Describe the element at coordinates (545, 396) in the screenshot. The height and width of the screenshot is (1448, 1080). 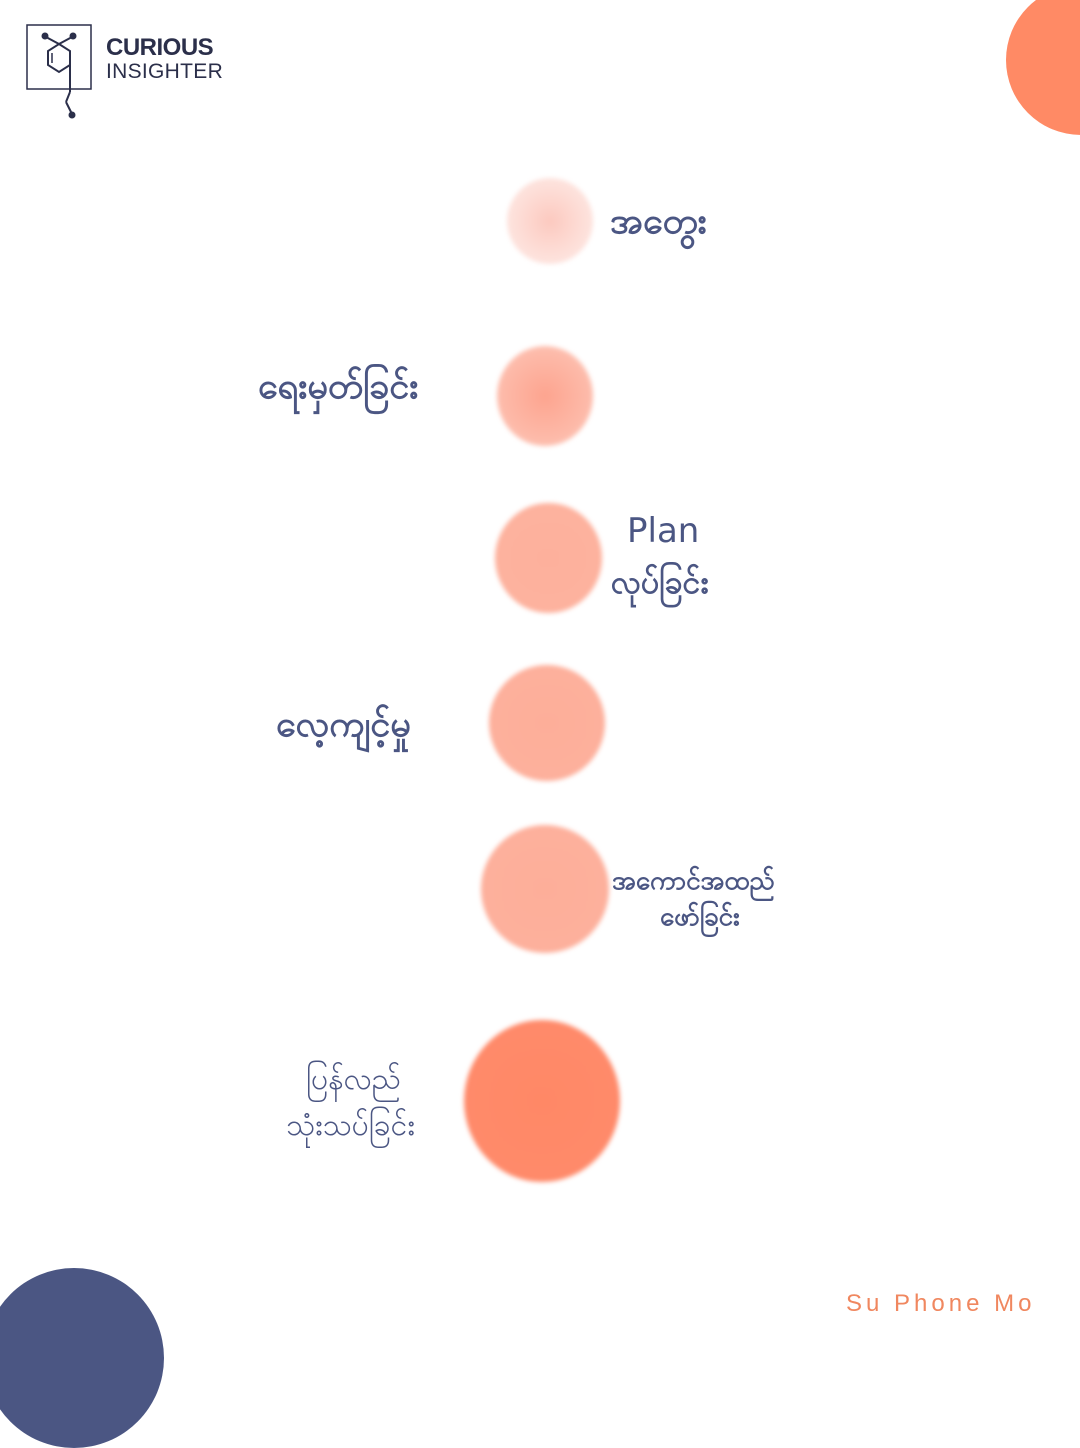
I see `step-2-circle` at that location.